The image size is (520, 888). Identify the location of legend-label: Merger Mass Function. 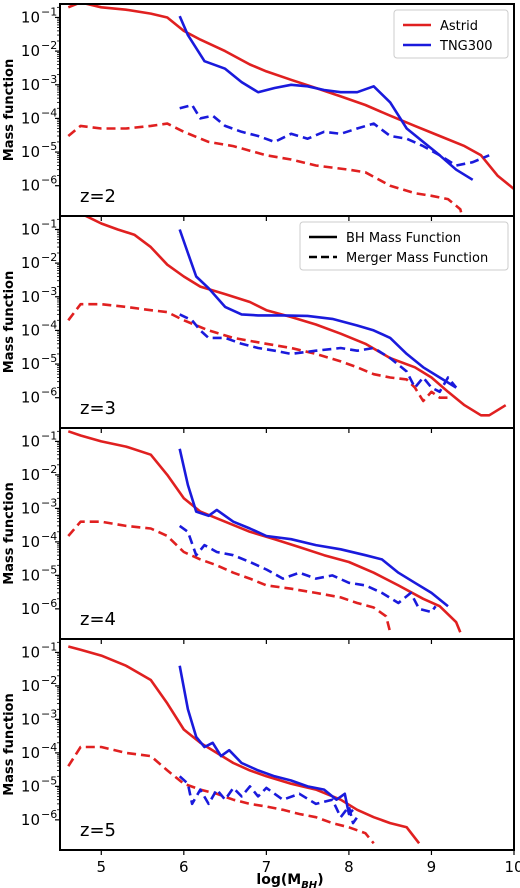
(417, 258).